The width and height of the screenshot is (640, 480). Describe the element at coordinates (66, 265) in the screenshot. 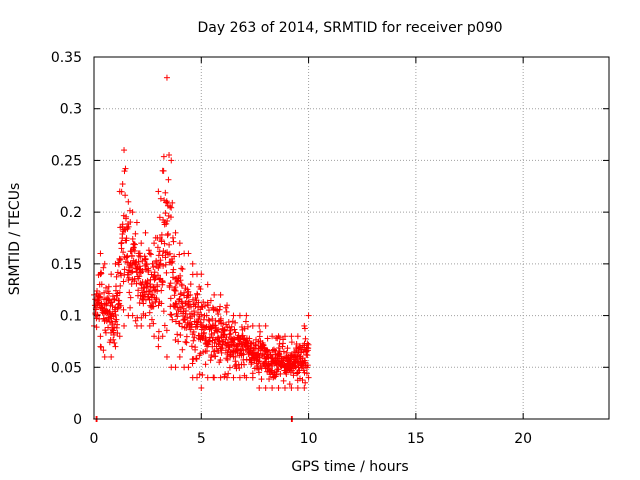

I see `y-tick-label: 0.15` at that location.